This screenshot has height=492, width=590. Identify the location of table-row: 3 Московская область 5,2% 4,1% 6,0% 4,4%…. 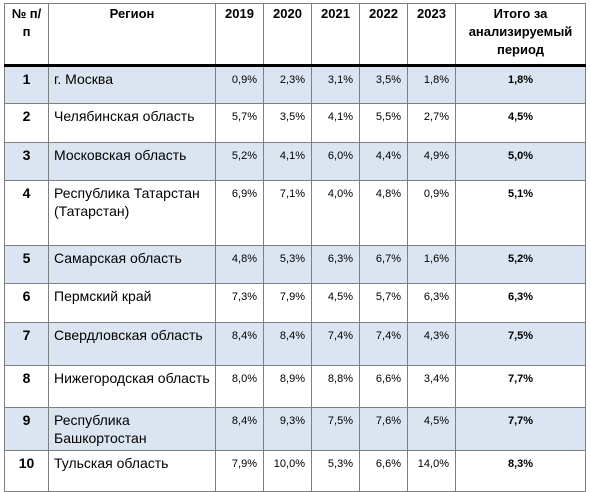
(295, 161).